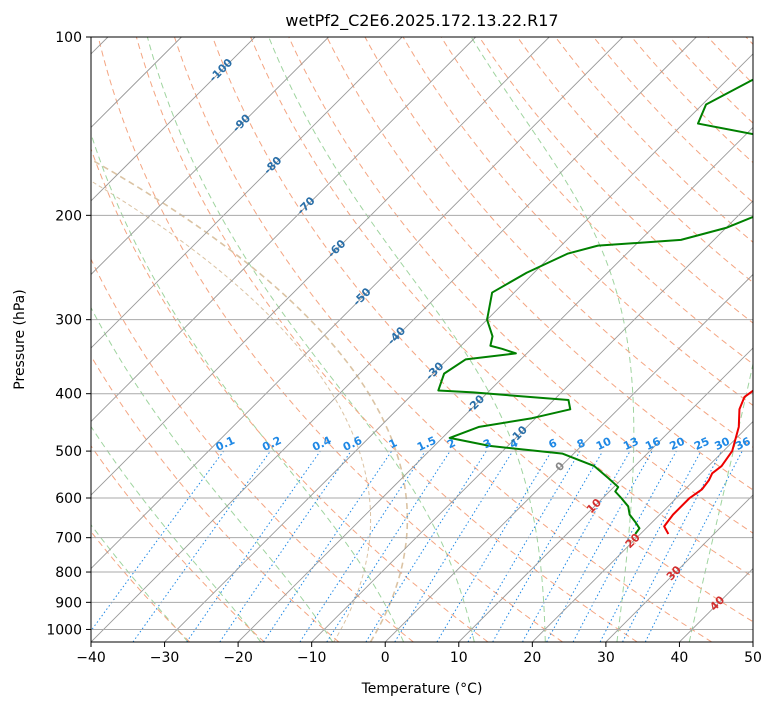 This screenshot has width=775, height=708. Describe the element at coordinates (385, 658) in the screenshot. I see `x-tick-label: 0` at that location.